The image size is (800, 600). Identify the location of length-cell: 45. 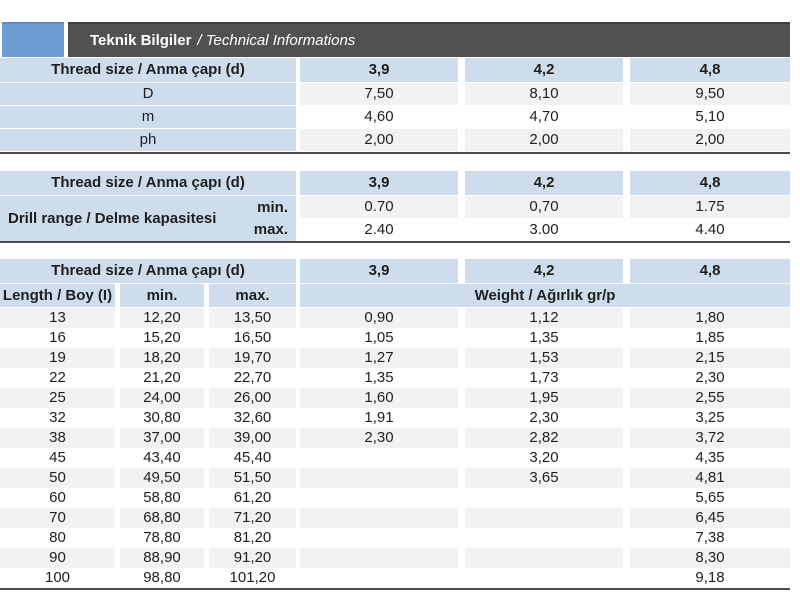
(57, 457).